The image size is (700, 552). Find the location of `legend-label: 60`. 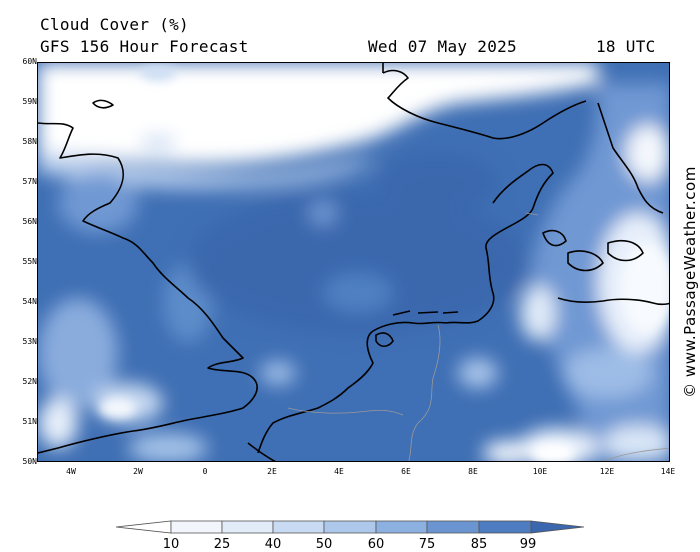

legend-label: 60 is located at coordinates (376, 544).